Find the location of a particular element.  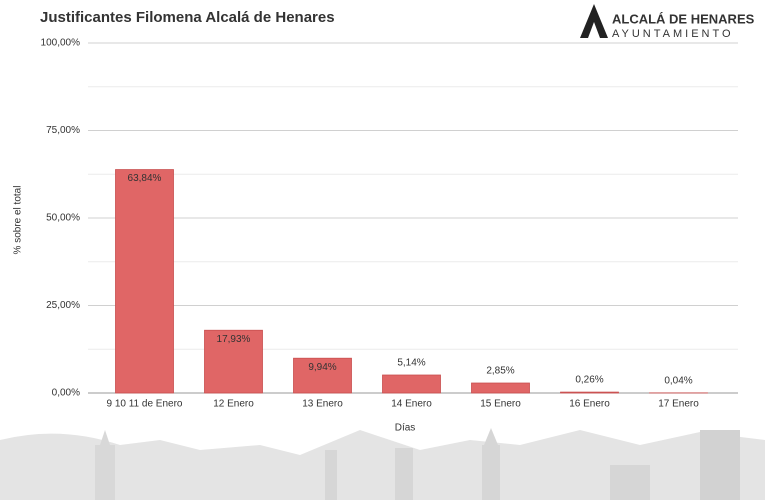

y-tick-label: 75,00% is located at coordinates (63, 130).